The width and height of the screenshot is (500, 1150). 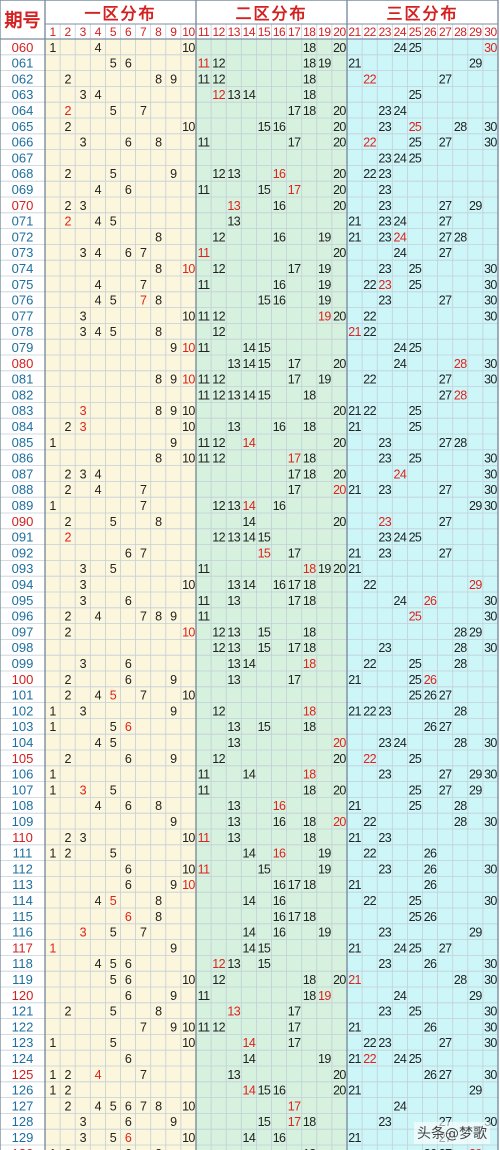 I want to click on period-number: 117, so click(x=22, y=947).